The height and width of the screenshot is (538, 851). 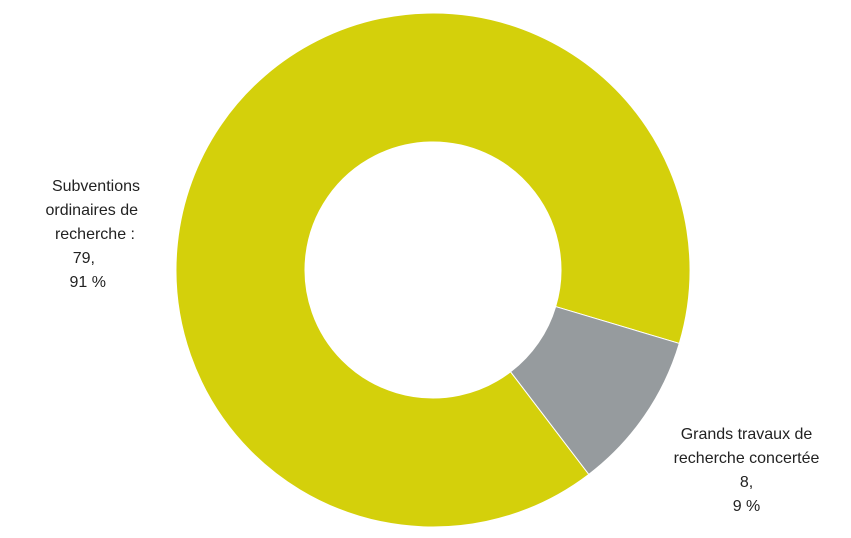 I want to click on slice-label-line: 9 %, so click(x=746, y=506).